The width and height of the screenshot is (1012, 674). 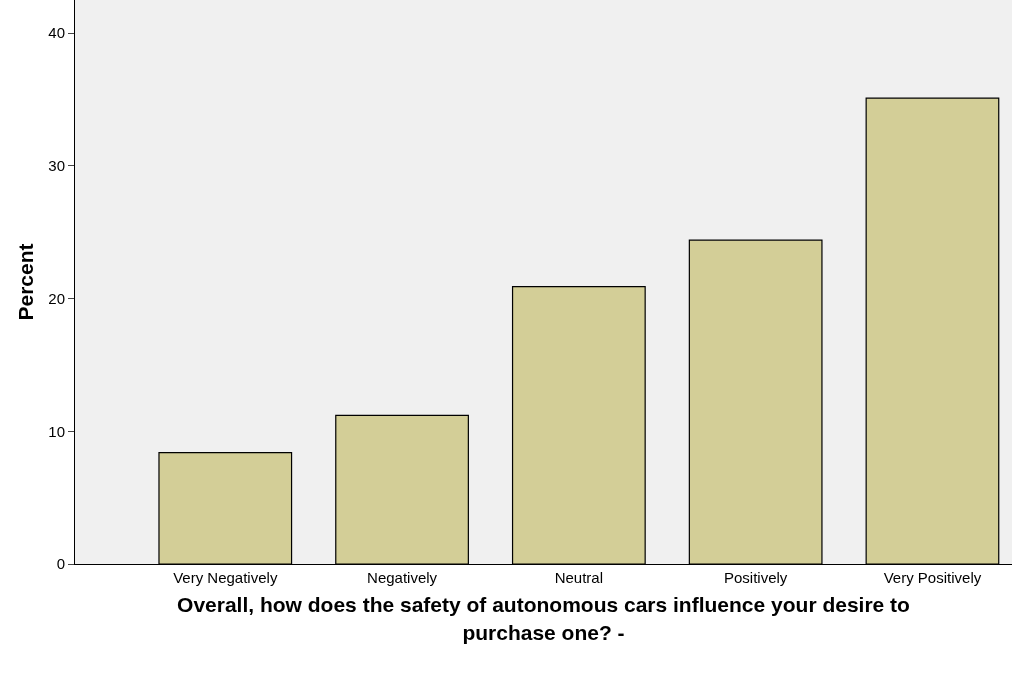 I want to click on x-tick-label: Positively, so click(x=755, y=577).